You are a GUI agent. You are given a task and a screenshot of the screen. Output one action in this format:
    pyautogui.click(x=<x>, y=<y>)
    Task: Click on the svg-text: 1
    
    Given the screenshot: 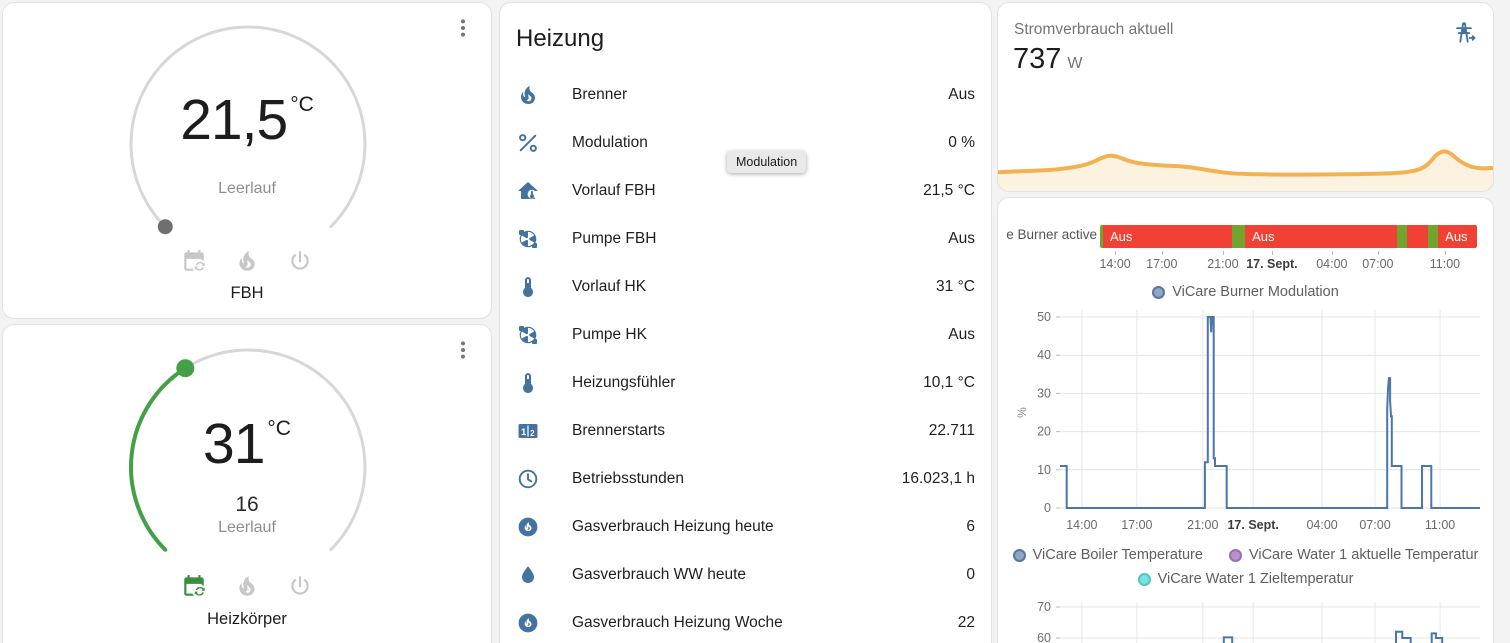 What is the action you would take?
    pyautogui.click(x=524, y=432)
    